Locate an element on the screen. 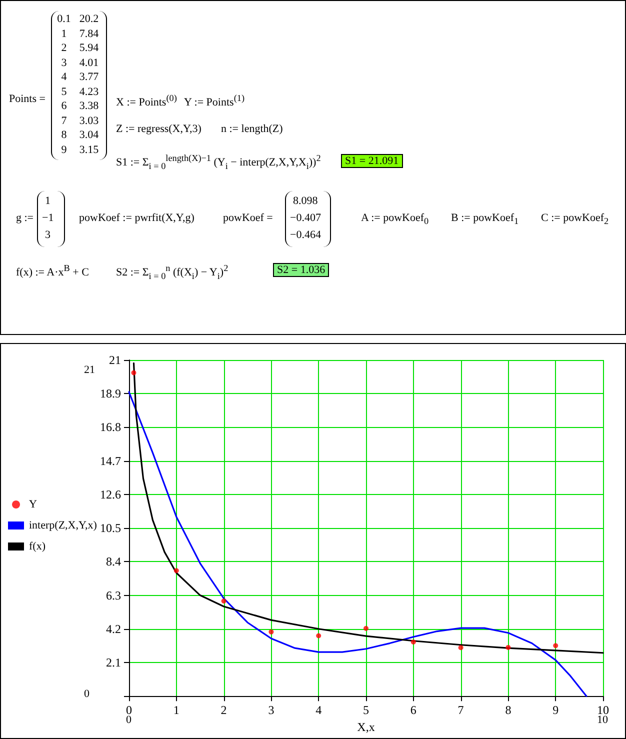 This screenshot has width=626, height=739. text: −0.407 is located at coordinates (305, 218).